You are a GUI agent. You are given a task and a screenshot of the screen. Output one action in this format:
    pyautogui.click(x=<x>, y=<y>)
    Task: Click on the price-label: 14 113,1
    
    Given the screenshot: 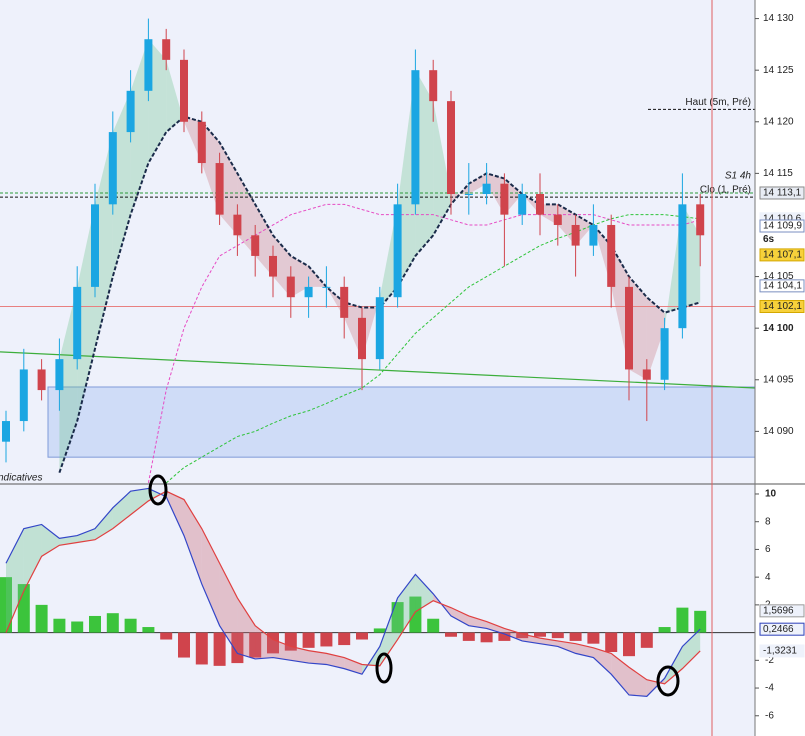 What is the action you would take?
    pyautogui.click(x=782, y=193)
    